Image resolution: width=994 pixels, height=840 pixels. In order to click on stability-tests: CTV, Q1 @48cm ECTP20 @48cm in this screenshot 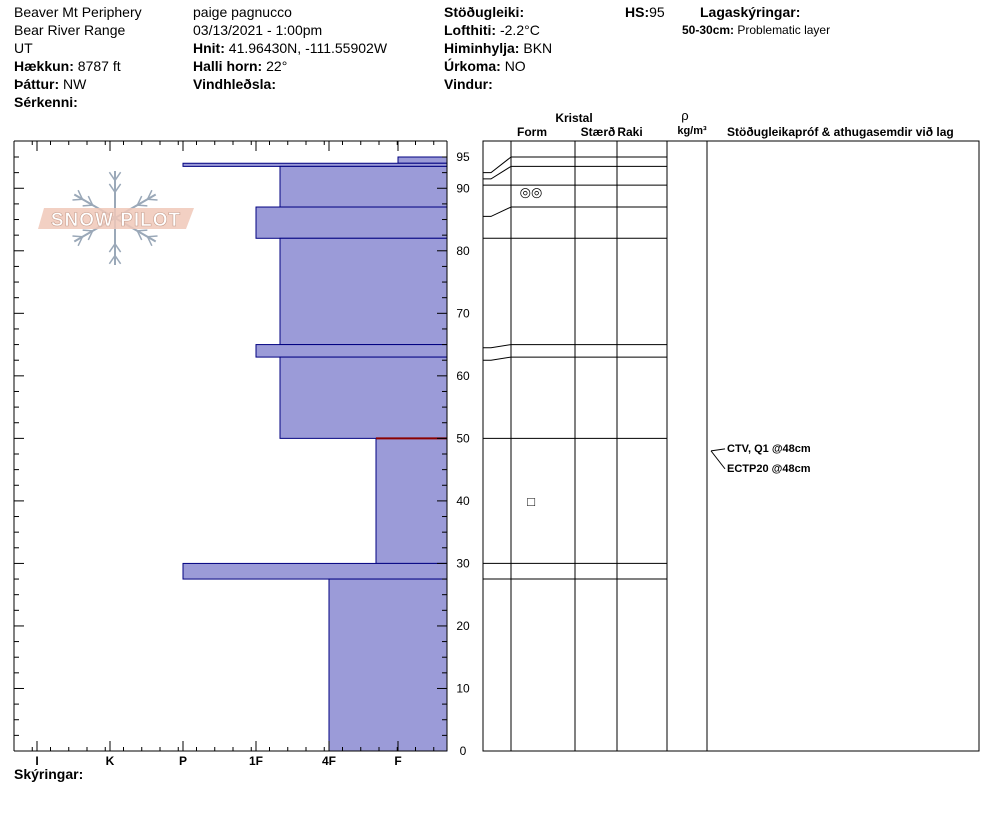, I will do `click(760, 459)`.